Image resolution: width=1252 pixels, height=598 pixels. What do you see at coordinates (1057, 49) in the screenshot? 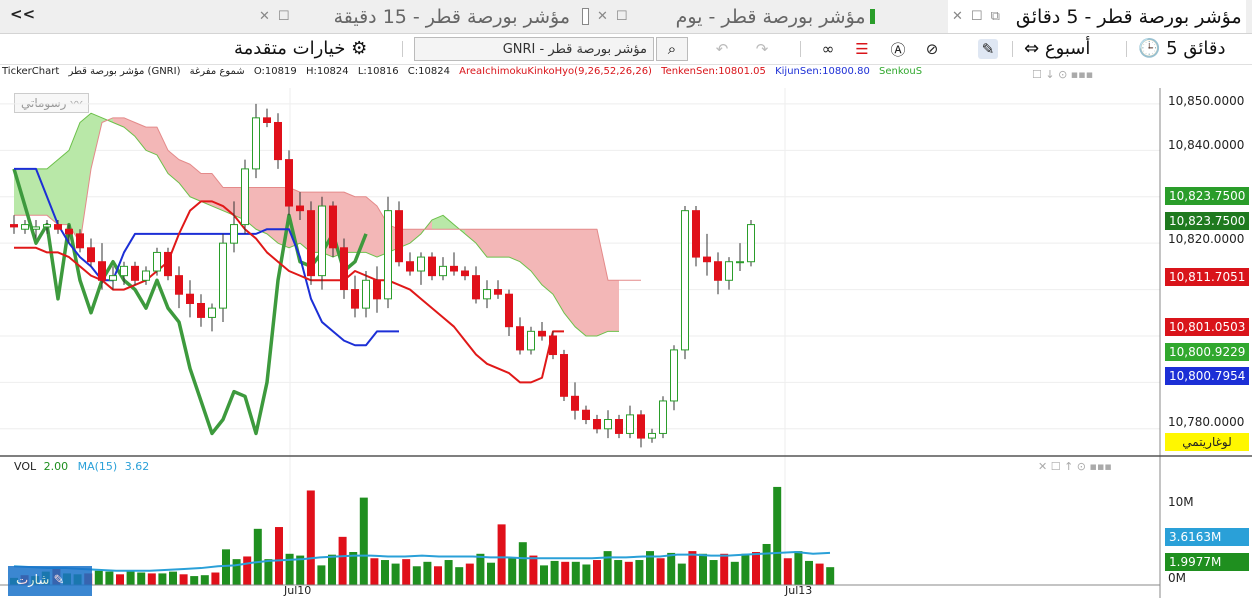
I see `period-selector: ⇔ أسبوع` at bounding box center [1057, 49].